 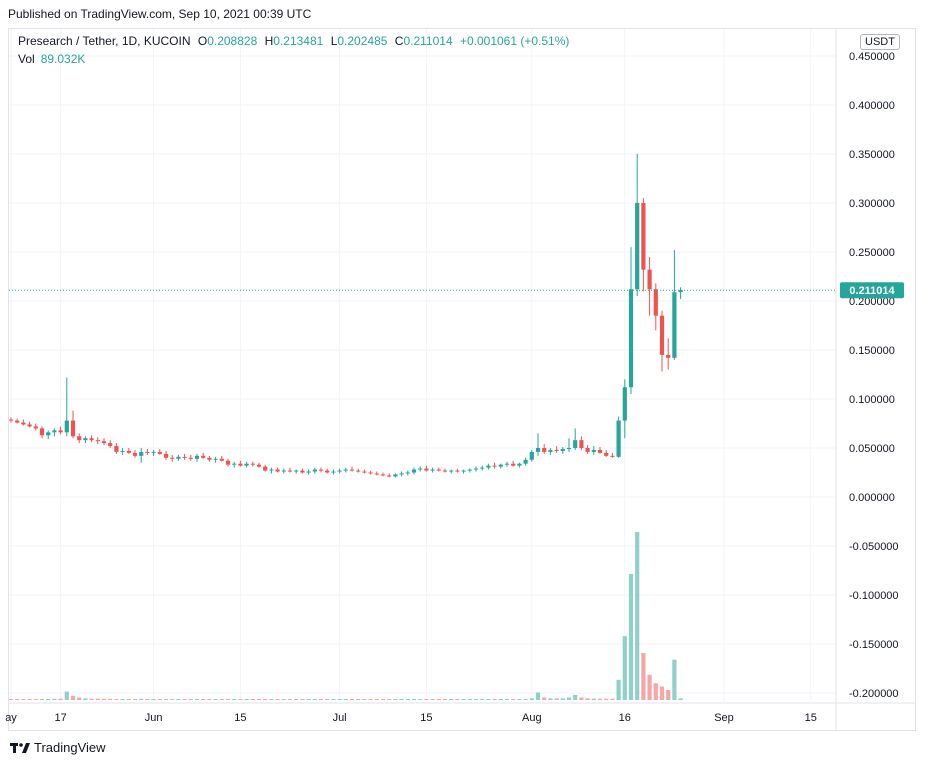 I want to click on high-value: 0.213481, so click(x=298, y=41).